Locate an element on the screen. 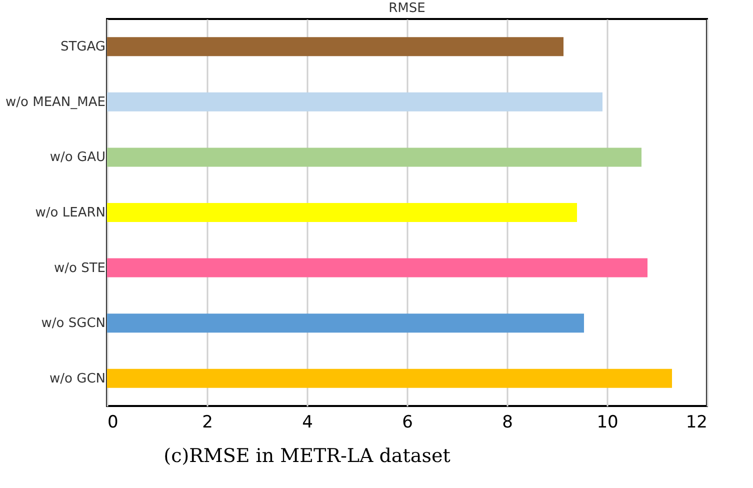 This screenshot has width=753, height=488. text: (c)RMSE in METR-LA dataset is located at coordinates (307, 456).